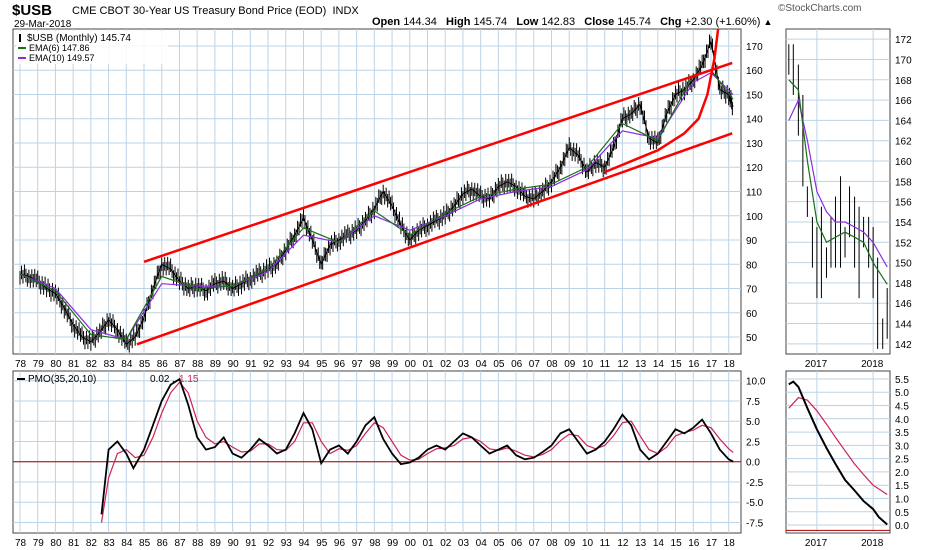 This screenshot has width=930, height=550. Describe the element at coordinates (754, 168) in the screenshot. I see `price-y-tick: 120` at that location.